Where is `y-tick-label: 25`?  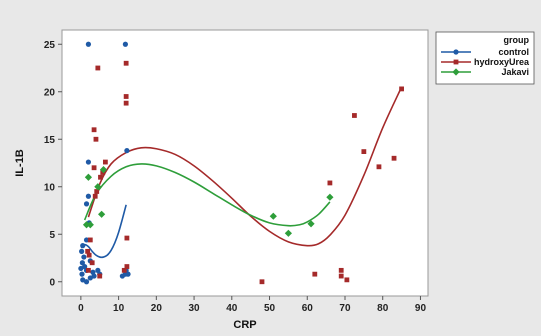 y-tick-label: 25 is located at coordinates (50, 45).